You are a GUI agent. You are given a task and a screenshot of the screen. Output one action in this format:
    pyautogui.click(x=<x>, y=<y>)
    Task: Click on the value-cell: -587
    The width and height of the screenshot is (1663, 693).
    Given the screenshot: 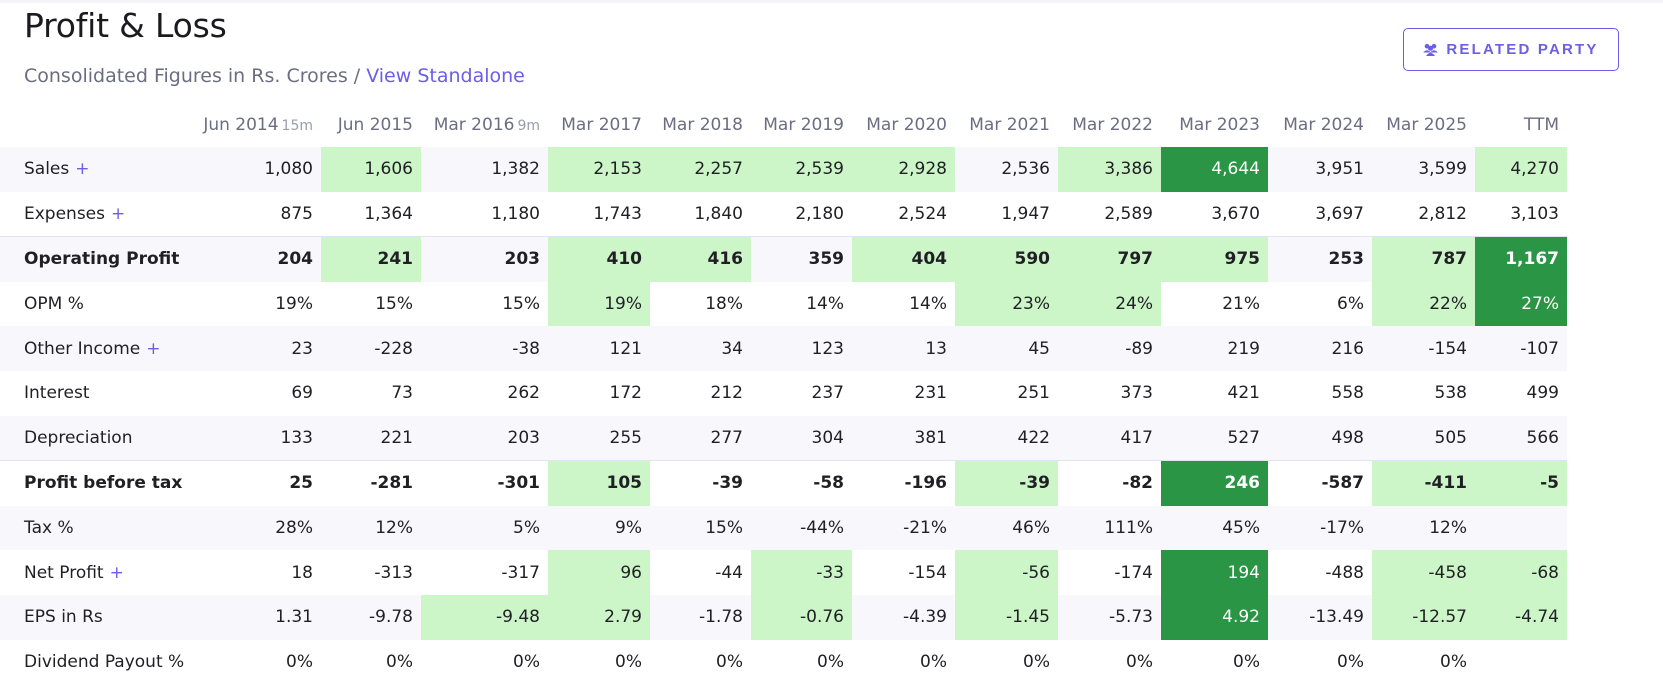 What is the action you would take?
    pyautogui.click(x=1320, y=483)
    